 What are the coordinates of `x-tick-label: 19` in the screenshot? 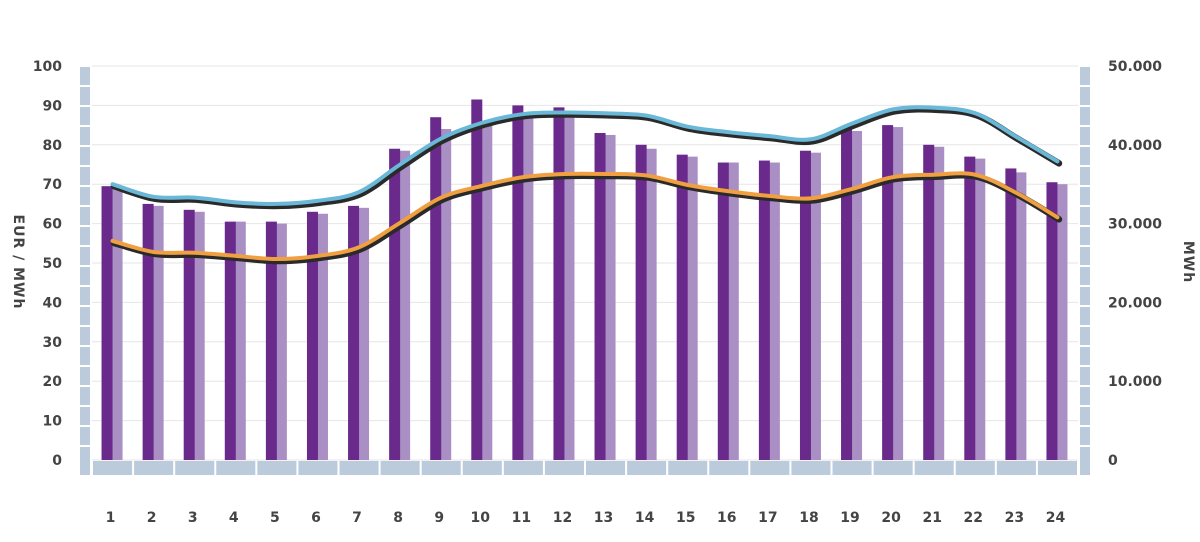 It's located at (849, 518).